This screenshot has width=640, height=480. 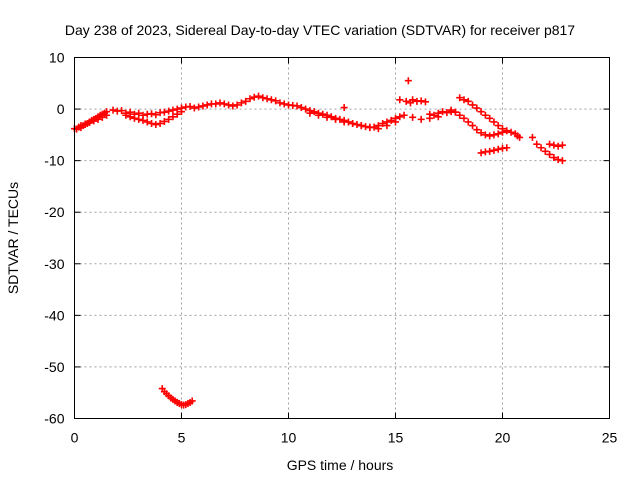 What do you see at coordinates (54, 367) in the screenshot?
I see `y-tick-label: -50` at bounding box center [54, 367].